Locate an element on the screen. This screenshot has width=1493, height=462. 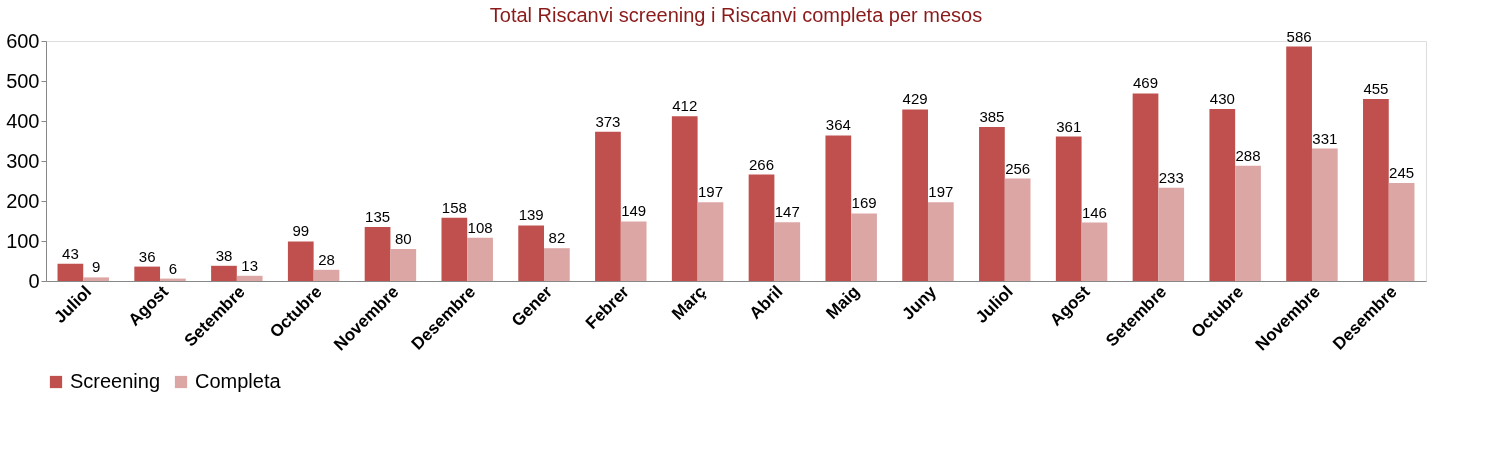
data-label: 147 is located at coordinates (787, 212).